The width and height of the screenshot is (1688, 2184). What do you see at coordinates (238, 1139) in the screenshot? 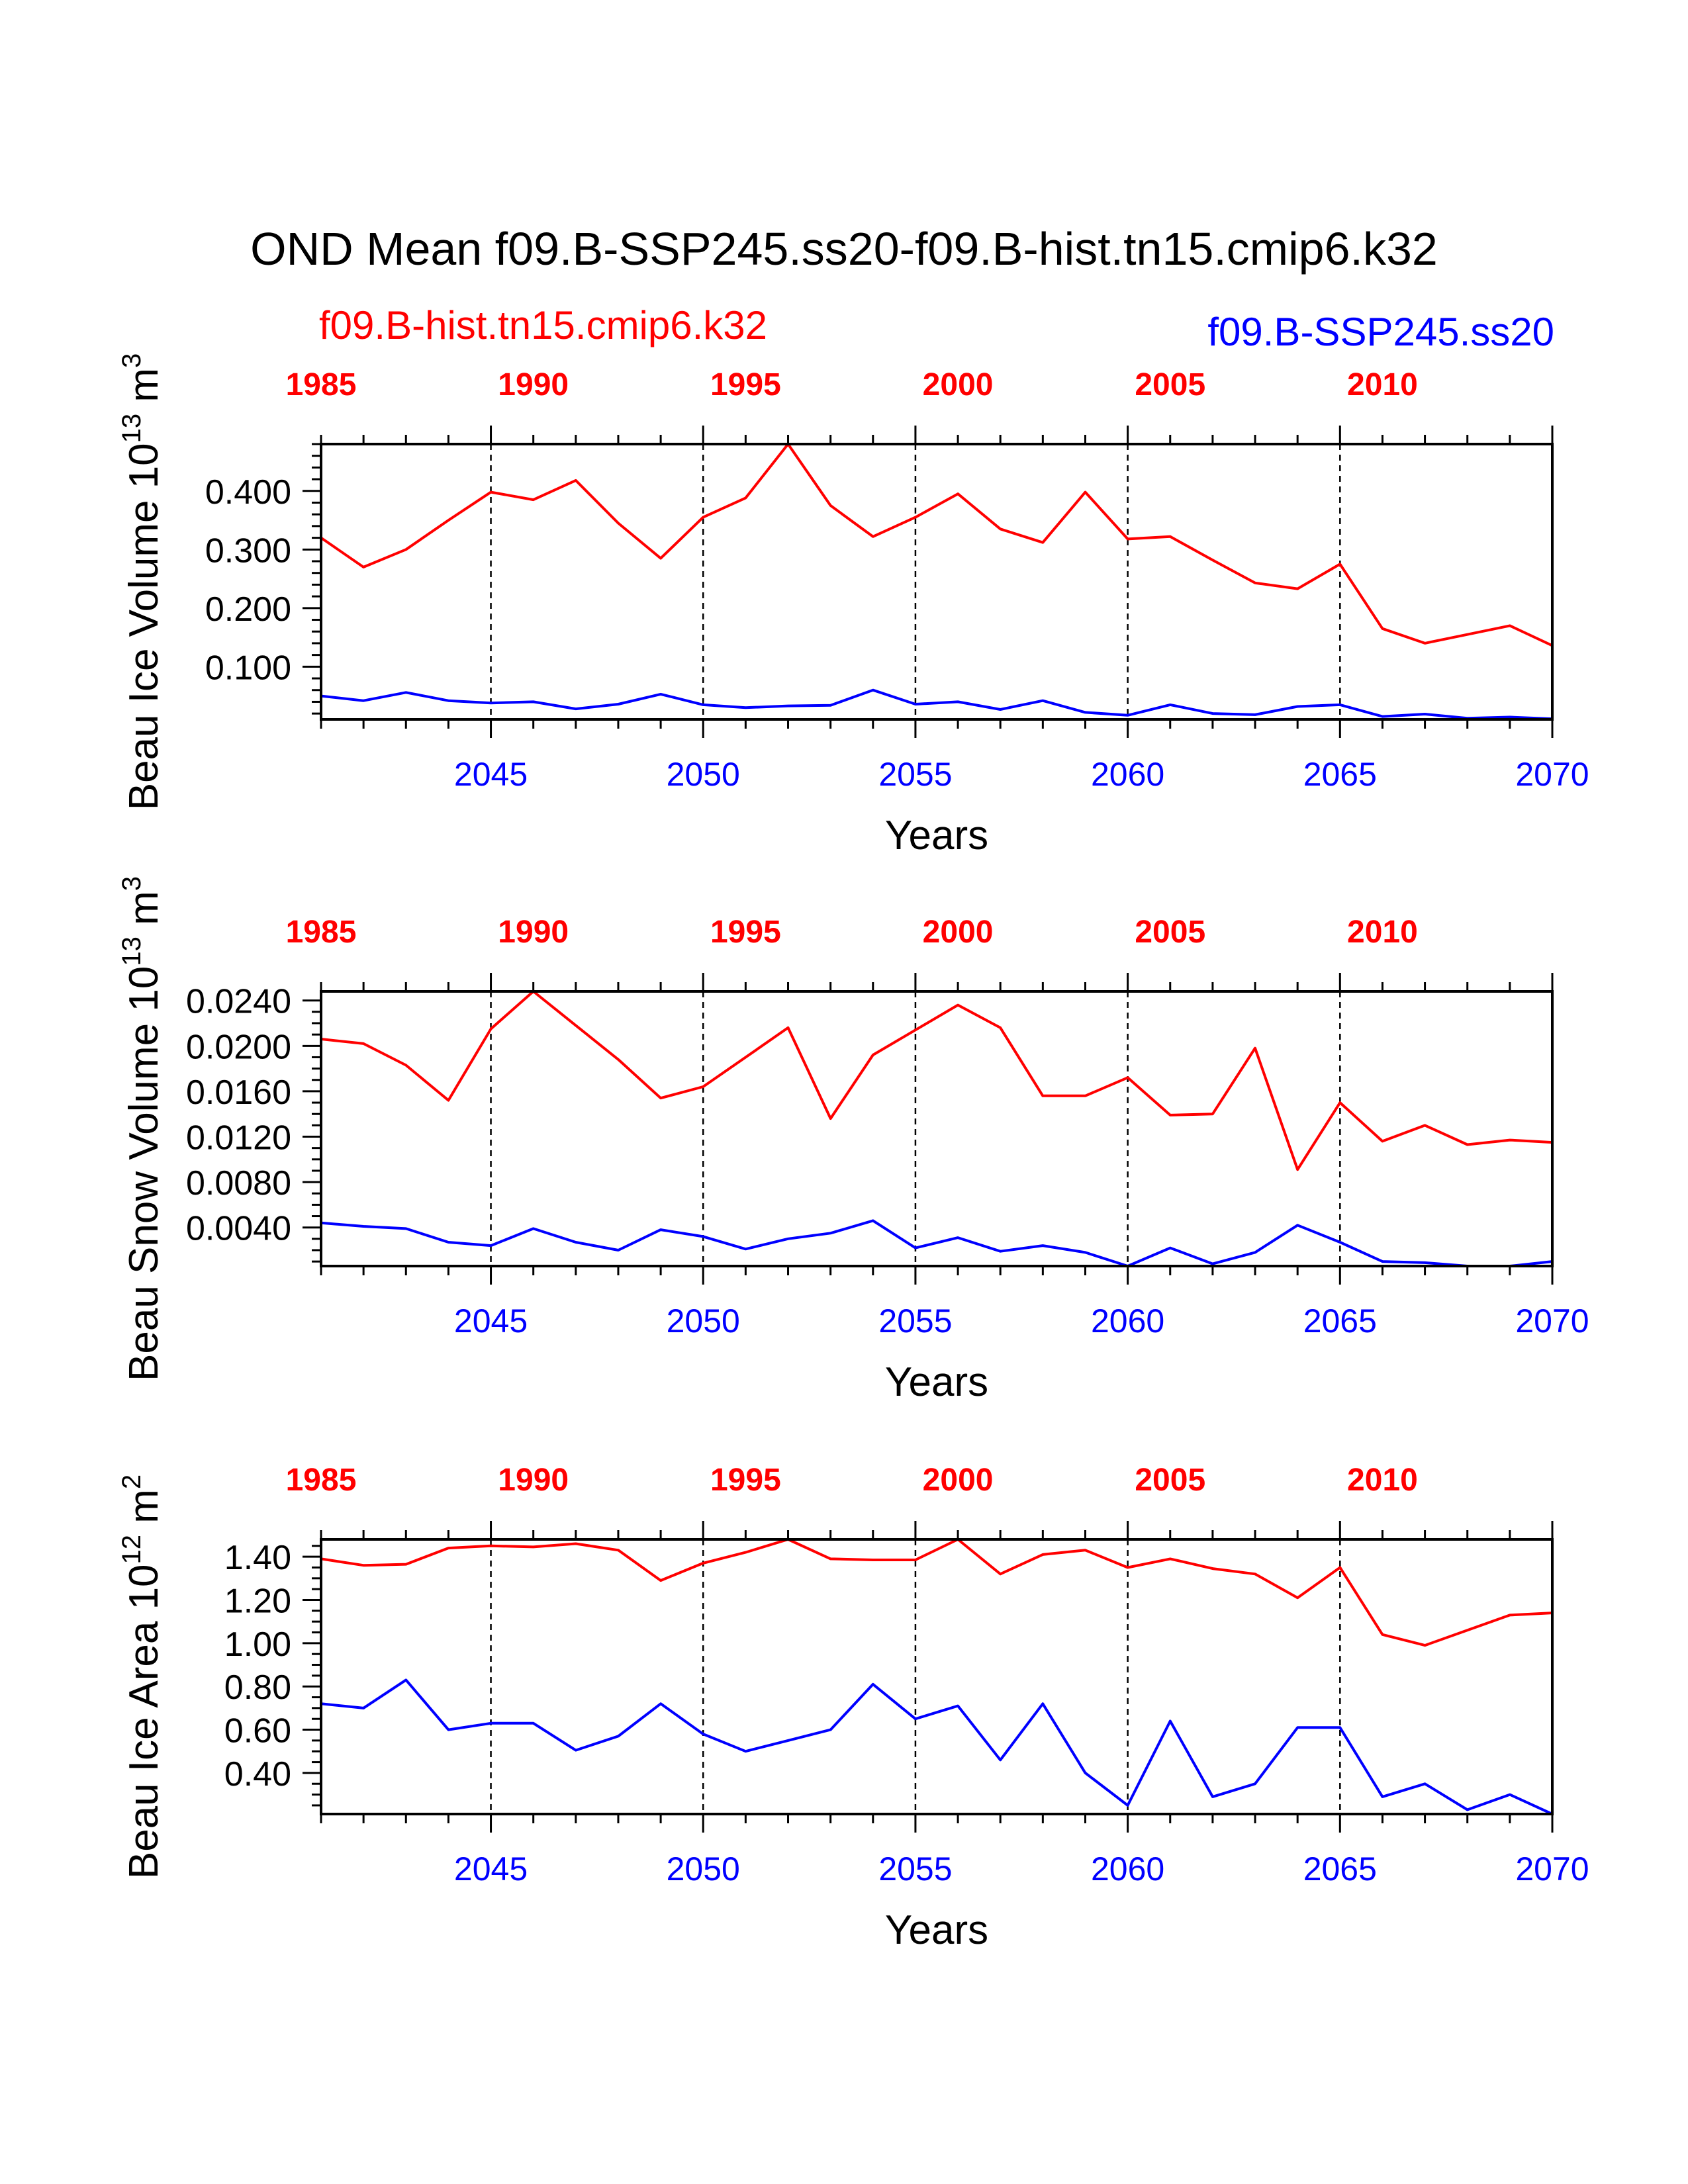
I see `y-tick-label: 0.0120` at bounding box center [238, 1139].